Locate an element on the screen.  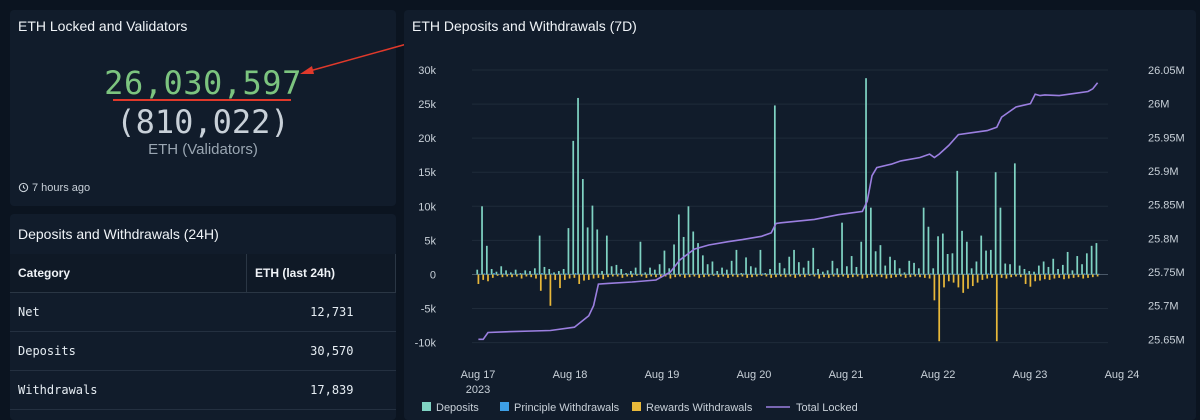
y-left-tick-label: -10k is located at coordinates (426, 344).